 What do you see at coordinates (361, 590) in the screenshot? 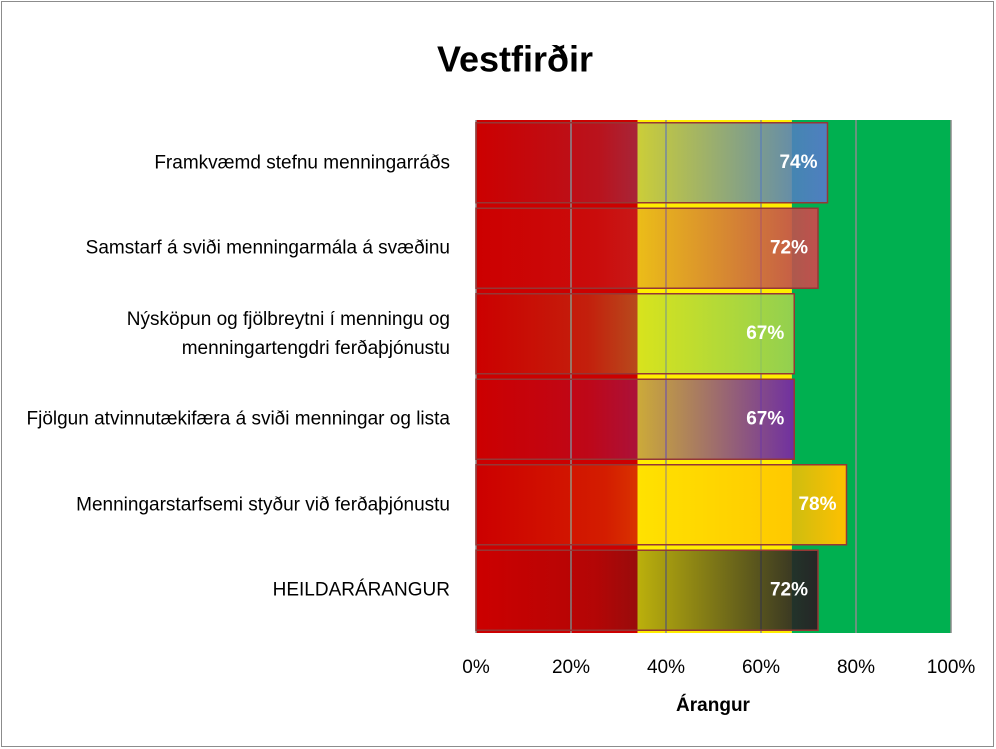
I see `y-tick-label: HEILDARÁRANGUR` at bounding box center [361, 590].